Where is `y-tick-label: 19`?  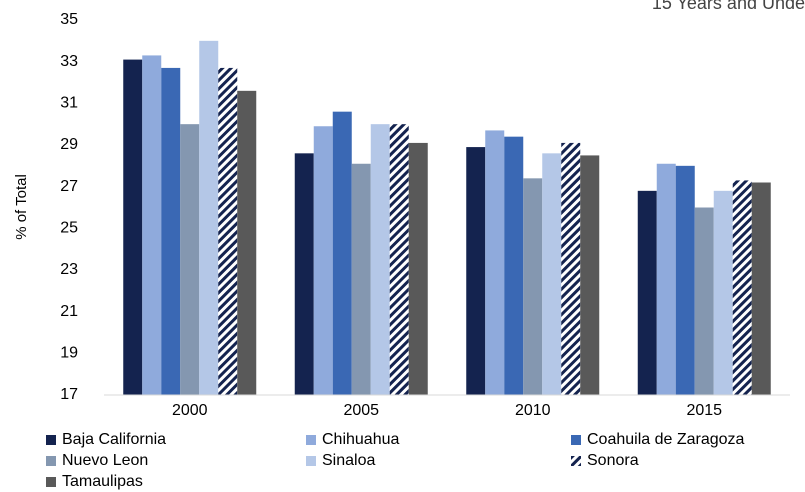
y-tick-label: 19 is located at coordinates (69, 353).